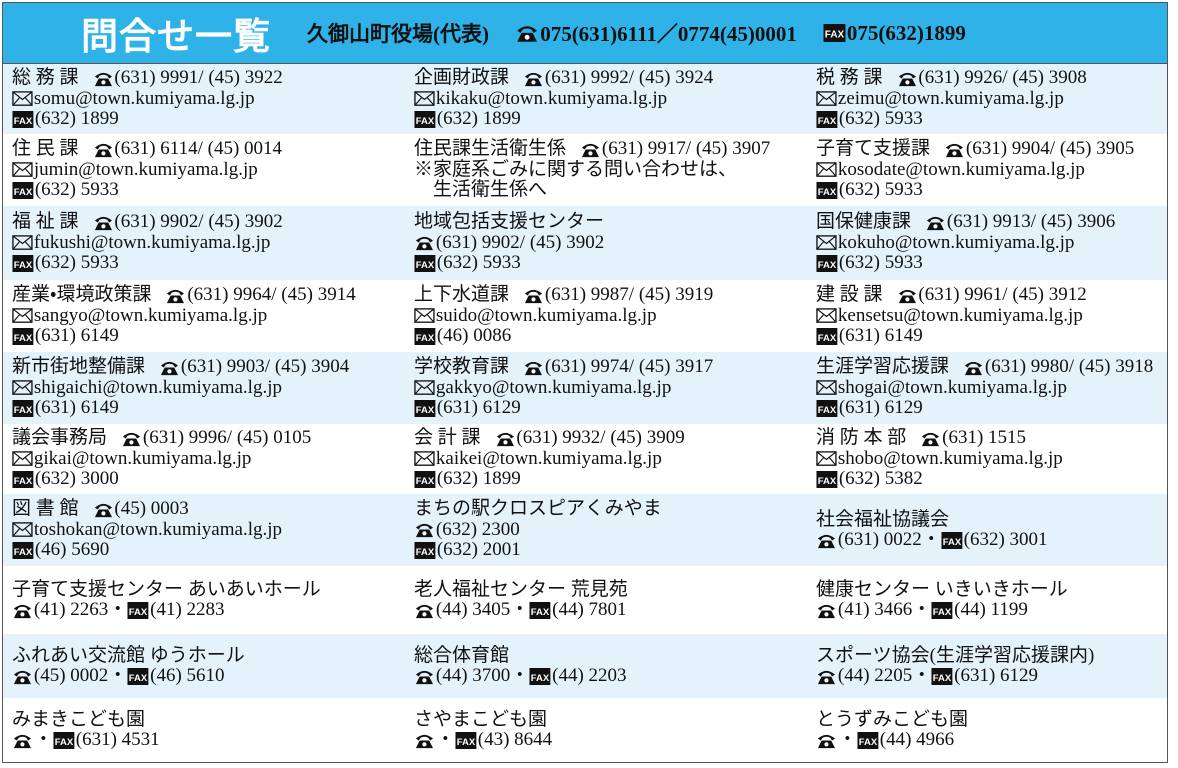  Describe the element at coordinates (208, 222) in the screenshot. I see `contact-line: 福 祉 課 (631) 9902/ (45) 3902` at that location.